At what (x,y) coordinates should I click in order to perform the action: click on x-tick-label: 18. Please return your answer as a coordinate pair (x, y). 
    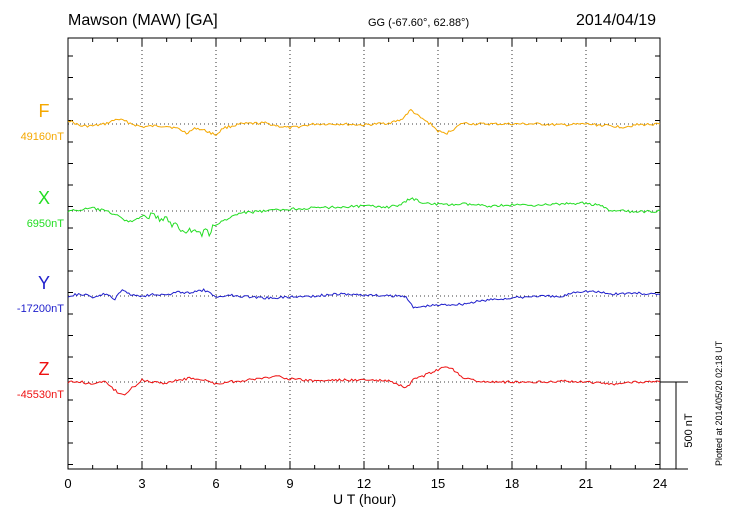
    Looking at the image, I should click on (512, 483).